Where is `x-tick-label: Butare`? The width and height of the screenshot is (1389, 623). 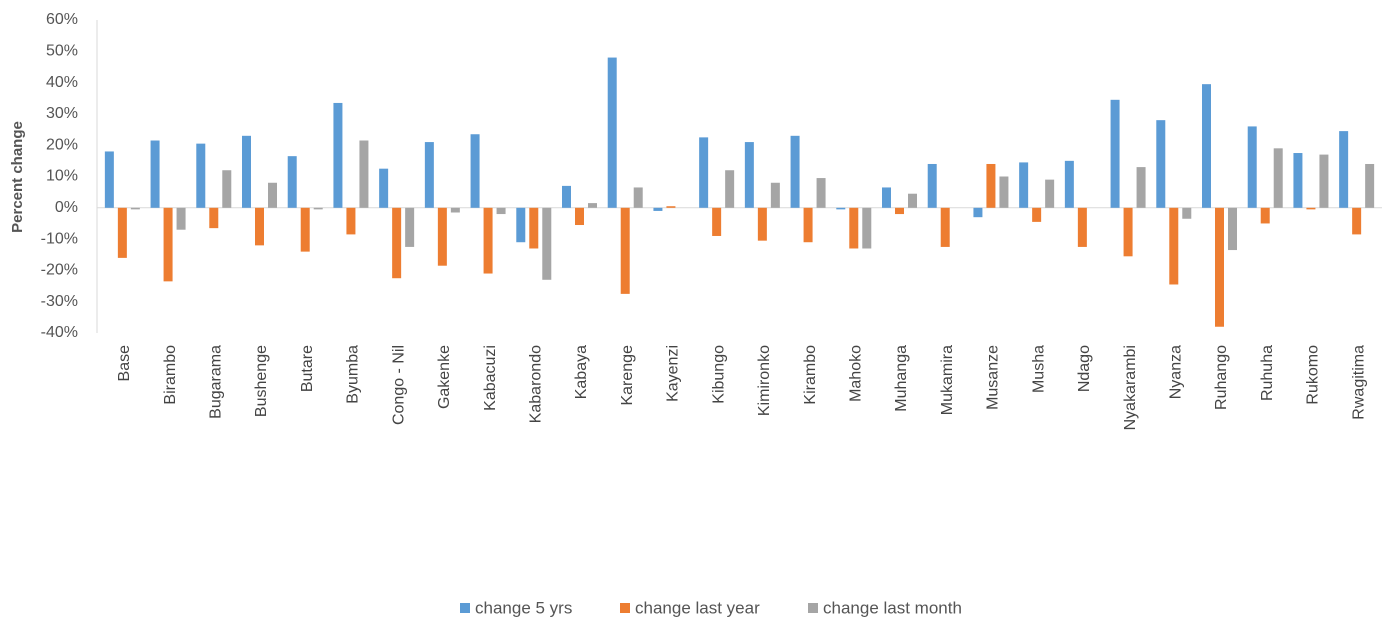
x-tick-label: Butare is located at coordinates (307, 368).